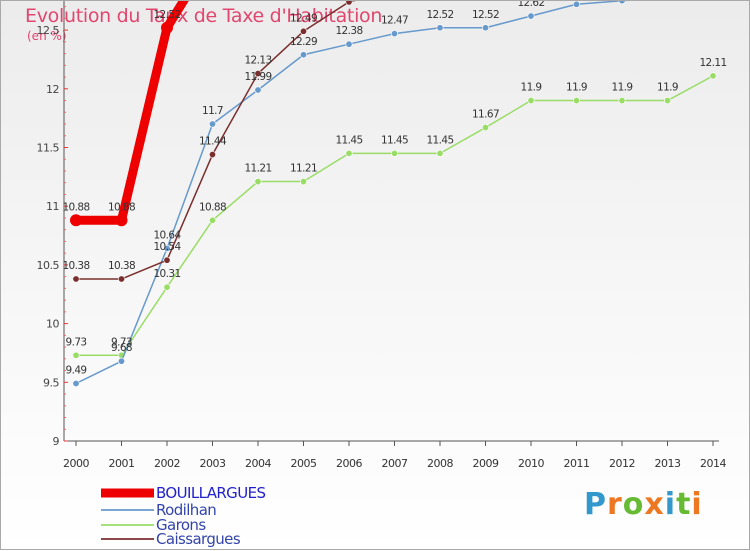  Describe the element at coordinates (198, 539) in the screenshot. I see `legend-label: Caissargues` at that location.